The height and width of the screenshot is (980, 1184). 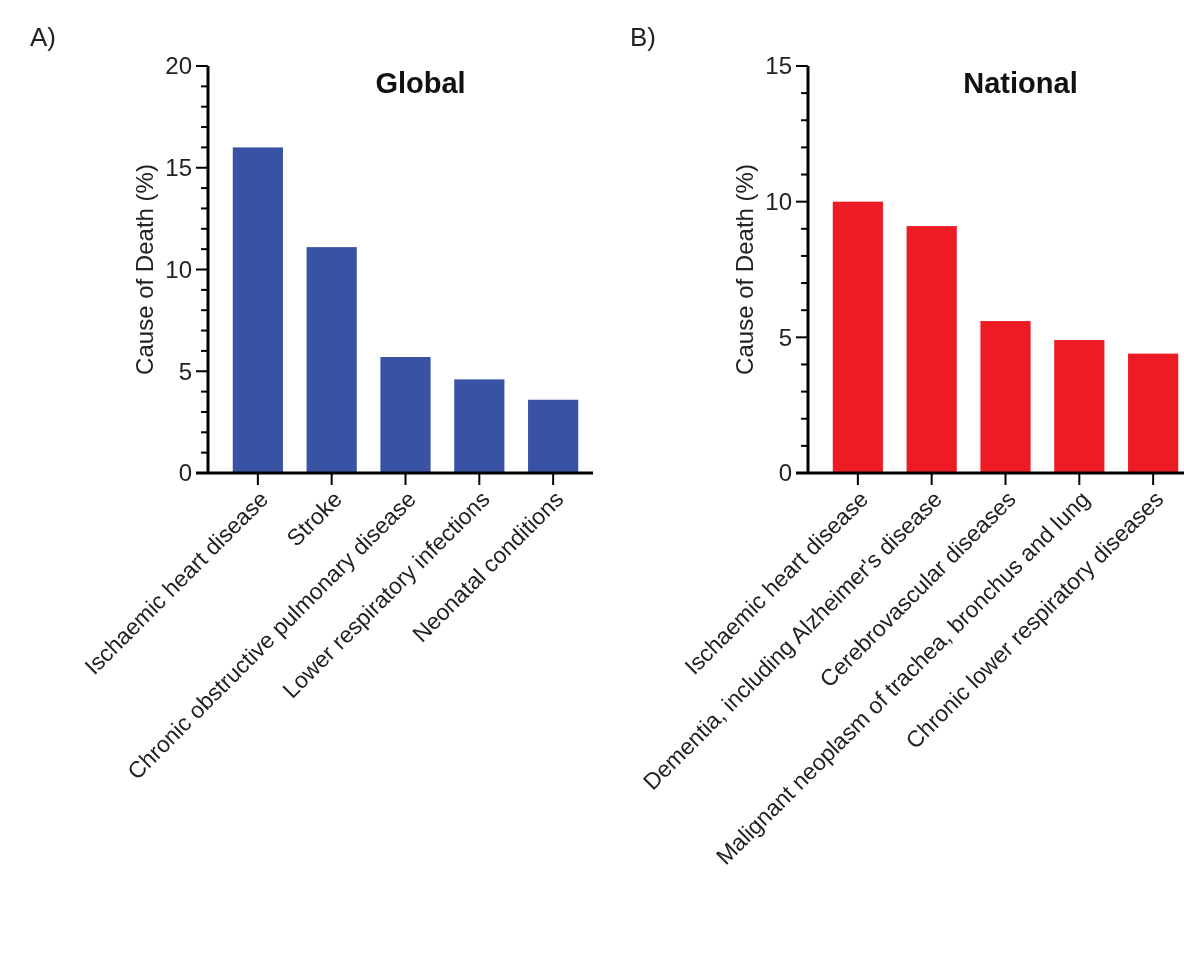 I want to click on text: A), so click(x=43, y=37).